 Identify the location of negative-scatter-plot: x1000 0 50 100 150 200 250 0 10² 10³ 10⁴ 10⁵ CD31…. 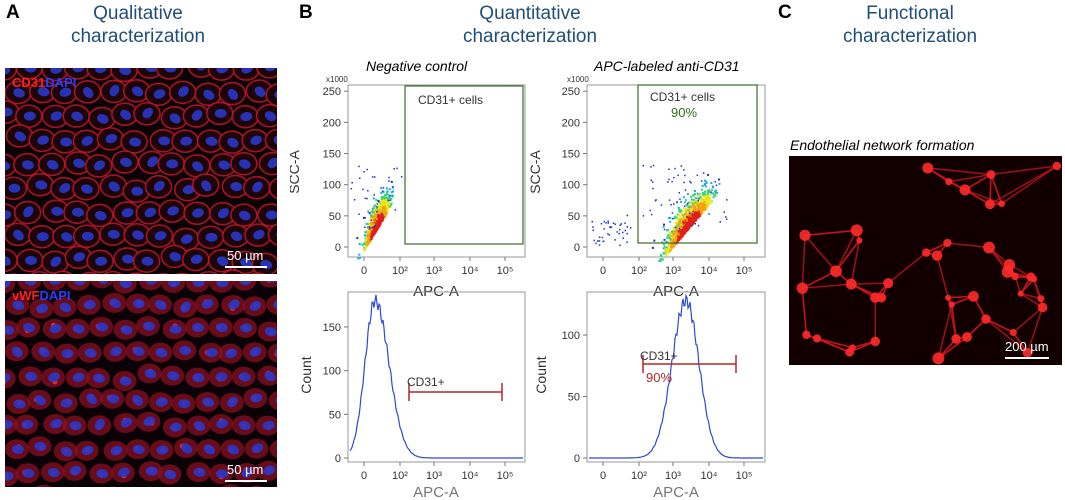
(408, 187).